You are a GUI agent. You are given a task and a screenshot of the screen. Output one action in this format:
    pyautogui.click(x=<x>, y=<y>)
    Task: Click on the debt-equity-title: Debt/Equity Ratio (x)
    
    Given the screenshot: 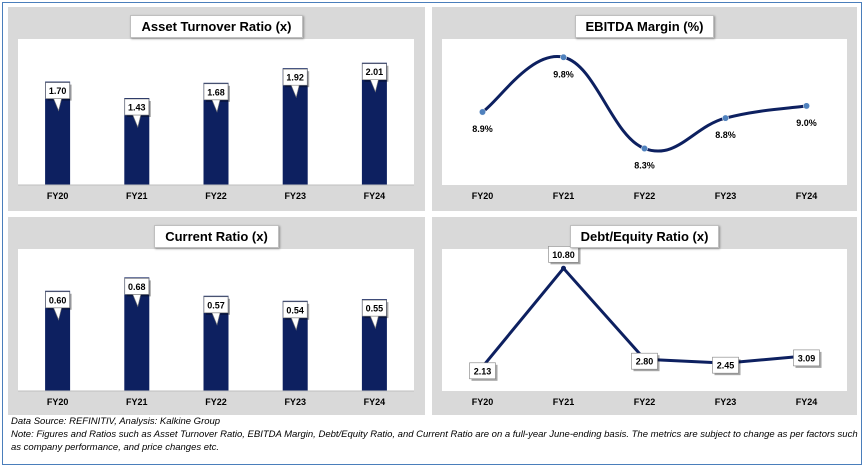 What is the action you would take?
    pyautogui.click(x=644, y=236)
    